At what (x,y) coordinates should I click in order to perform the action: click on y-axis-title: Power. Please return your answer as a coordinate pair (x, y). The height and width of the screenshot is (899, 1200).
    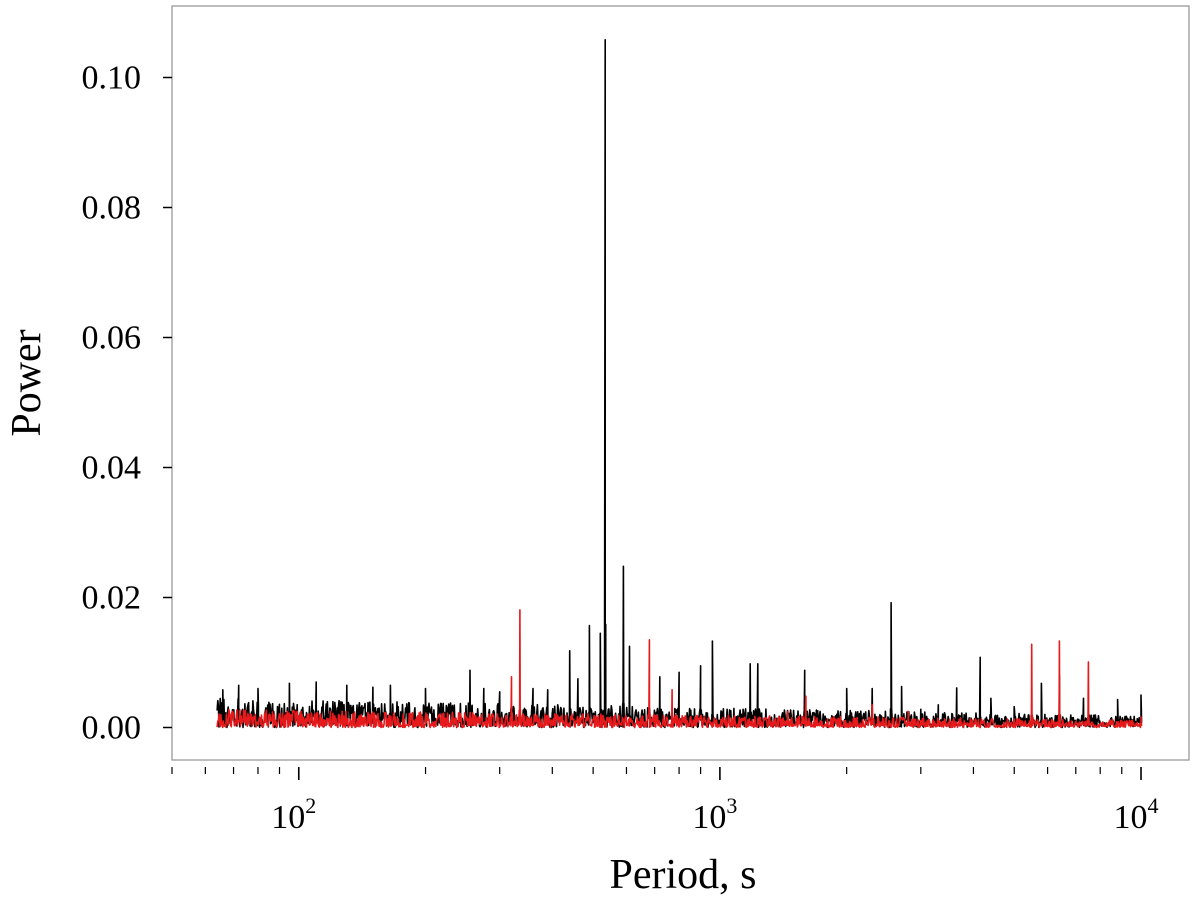
    Looking at the image, I should click on (27, 382).